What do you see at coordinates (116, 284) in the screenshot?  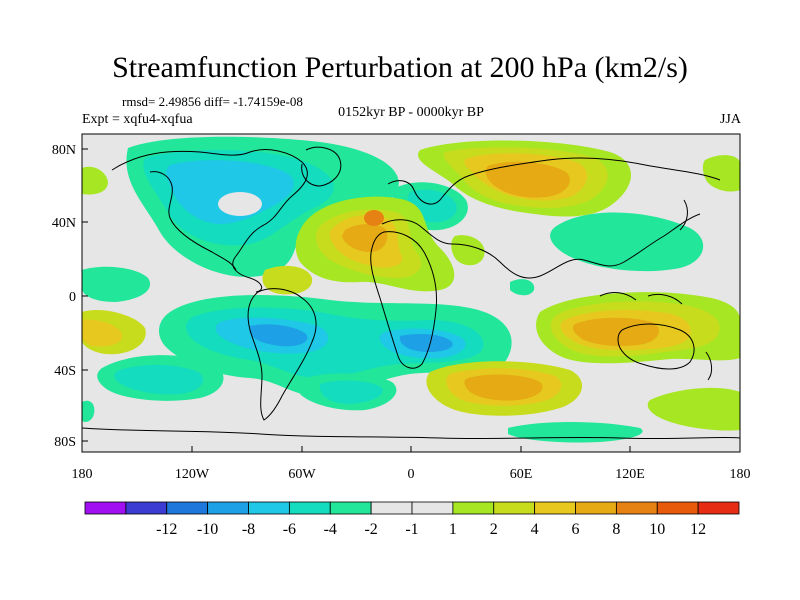 I see `pacific-low-west` at bounding box center [116, 284].